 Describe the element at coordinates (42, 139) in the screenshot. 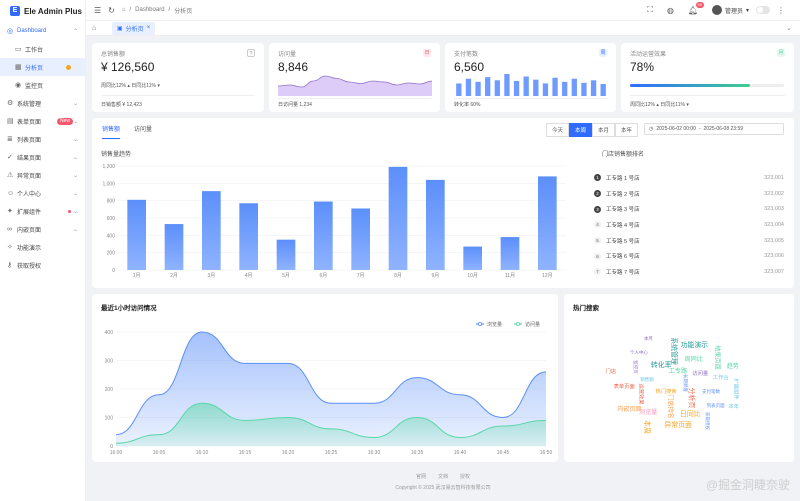

I see `sidebar-item-6: ≣ 列表页面 ⌄` at that location.